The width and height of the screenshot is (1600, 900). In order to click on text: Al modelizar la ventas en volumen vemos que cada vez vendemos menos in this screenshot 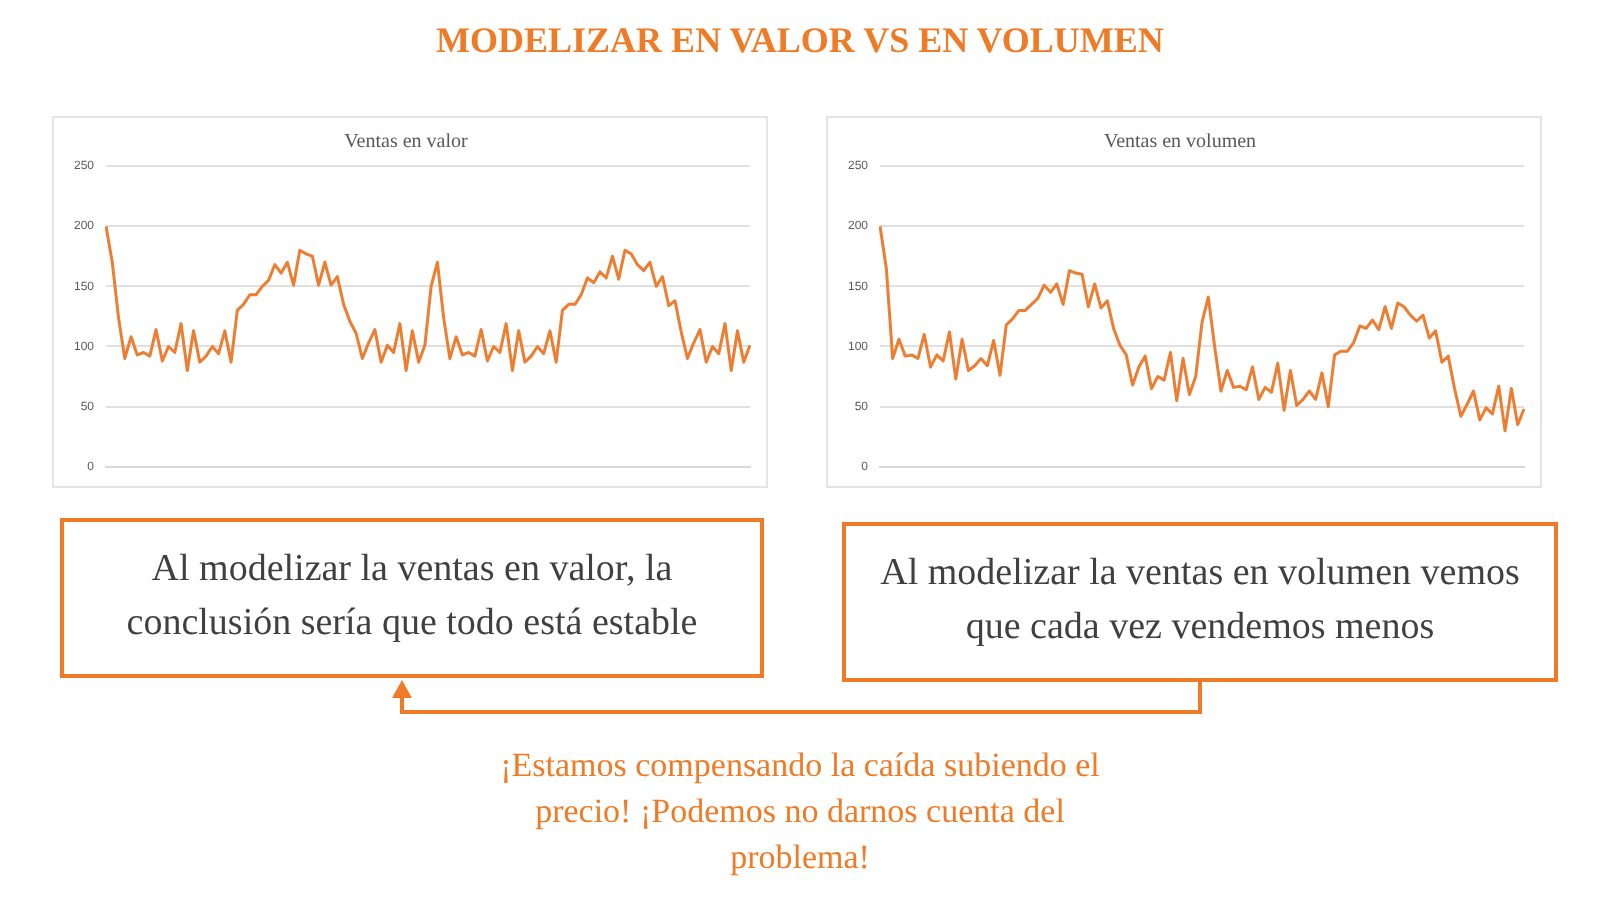, I will do `click(1200, 602)`.